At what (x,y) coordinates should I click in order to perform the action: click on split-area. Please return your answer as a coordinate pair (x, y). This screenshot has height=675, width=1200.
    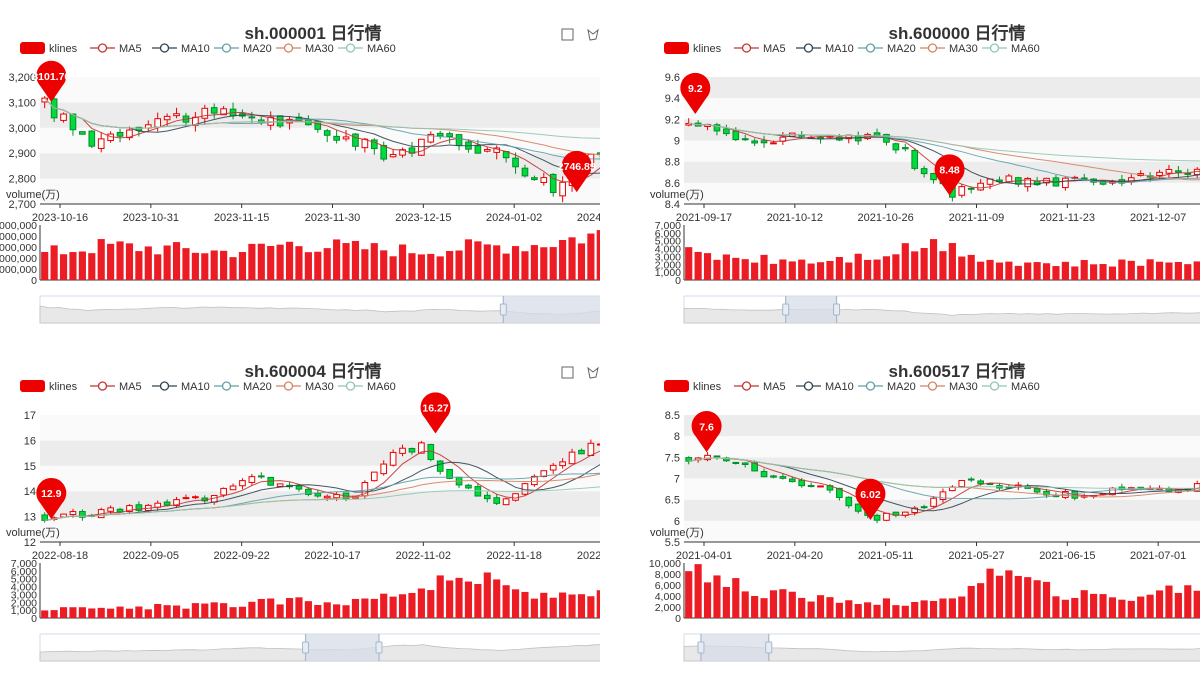
    Looking at the image, I should click on (942, 447).